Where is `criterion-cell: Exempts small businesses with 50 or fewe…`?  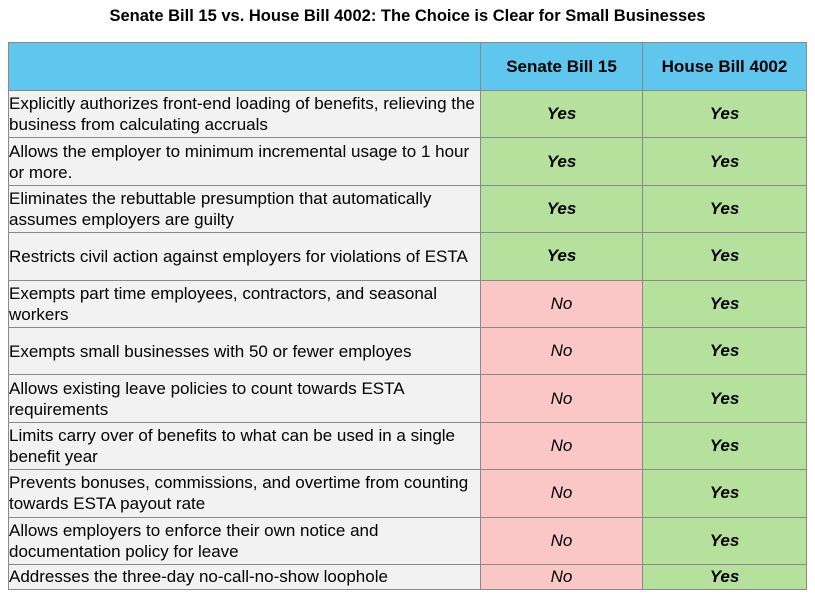 criterion-cell: Exempts small businesses with 50 or fewe… is located at coordinates (244, 351).